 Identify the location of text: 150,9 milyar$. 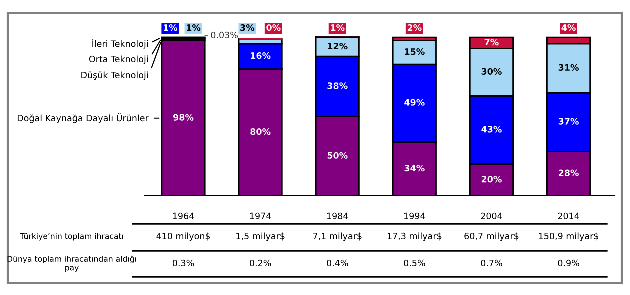
(569, 237).